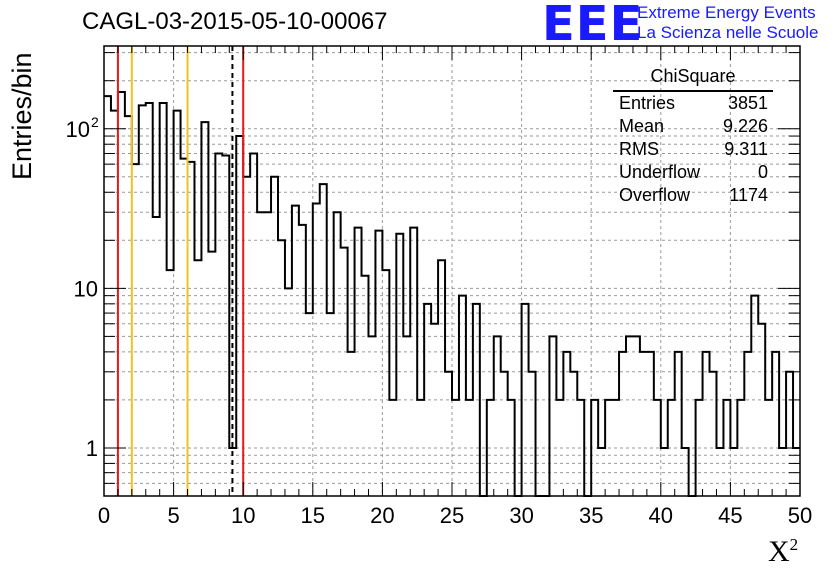 This screenshot has height=572, width=836. I want to click on x-tick-label: 25, so click(452, 515).